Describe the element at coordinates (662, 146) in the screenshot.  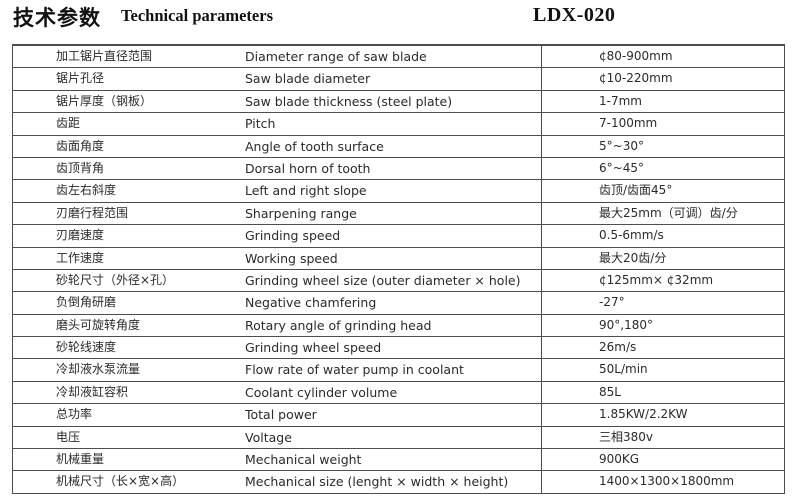
I see `parameter-value: 5°~30°` at that location.